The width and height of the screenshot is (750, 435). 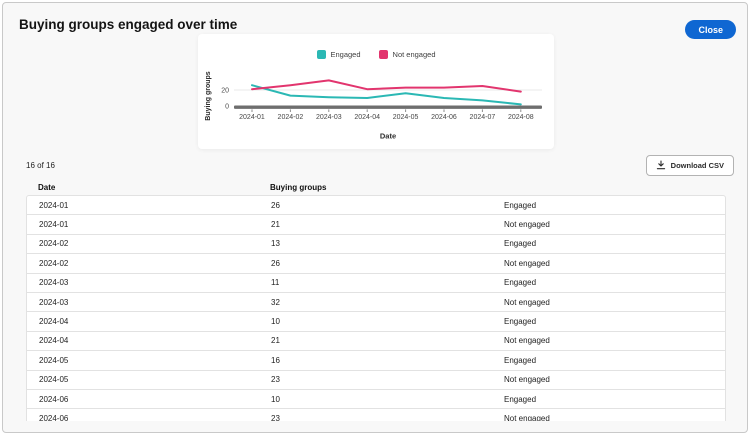 What do you see at coordinates (376, 400) in the screenshot?
I see `table-row: 2024-06 10 Engaged` at bounding box center [376, 400].